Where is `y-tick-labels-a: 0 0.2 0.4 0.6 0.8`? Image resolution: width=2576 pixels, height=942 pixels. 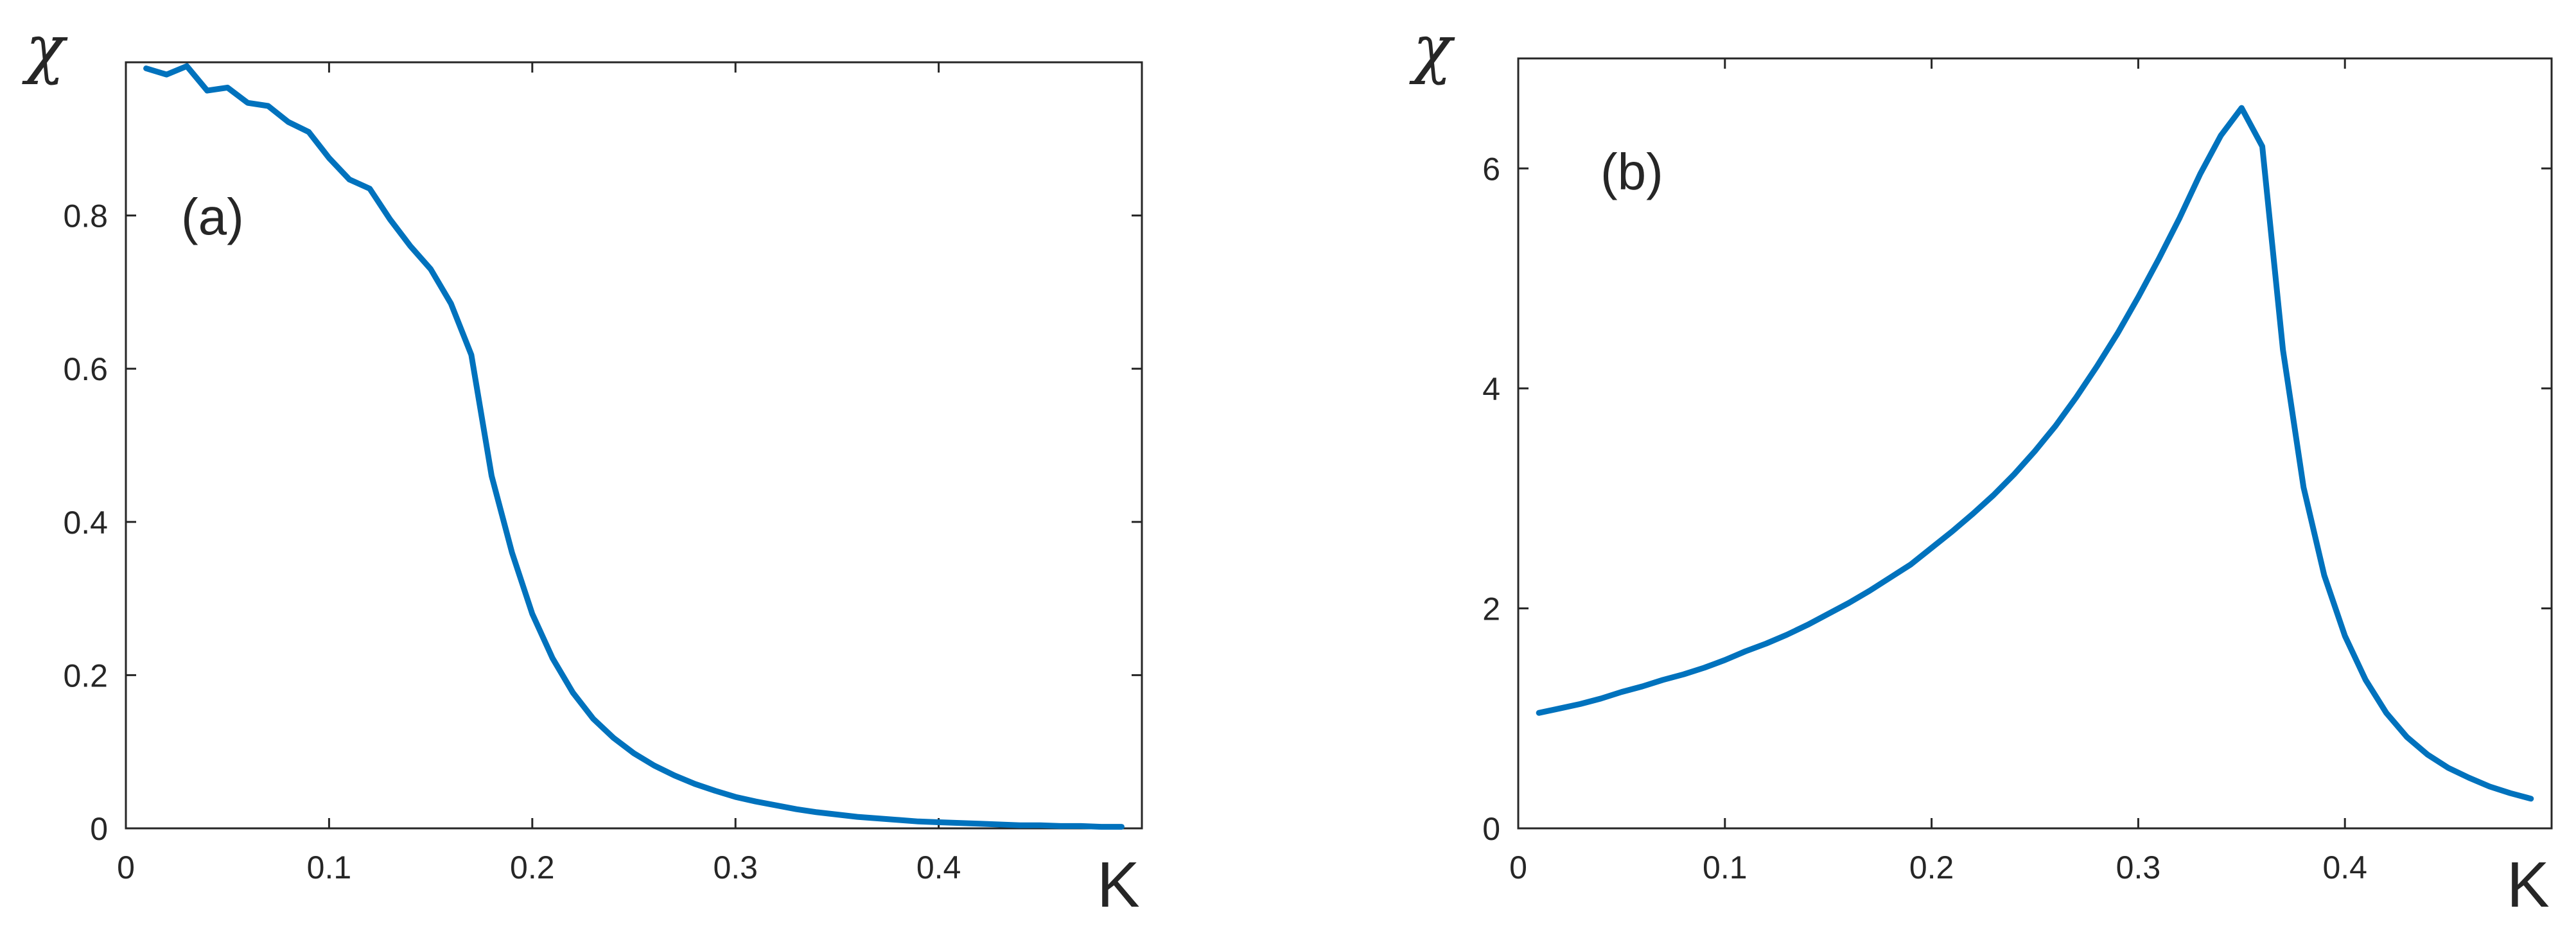
y-tick-labels-a: 0 0.2 0.4 0.6 0.8 is located at coordinates (85, 522).